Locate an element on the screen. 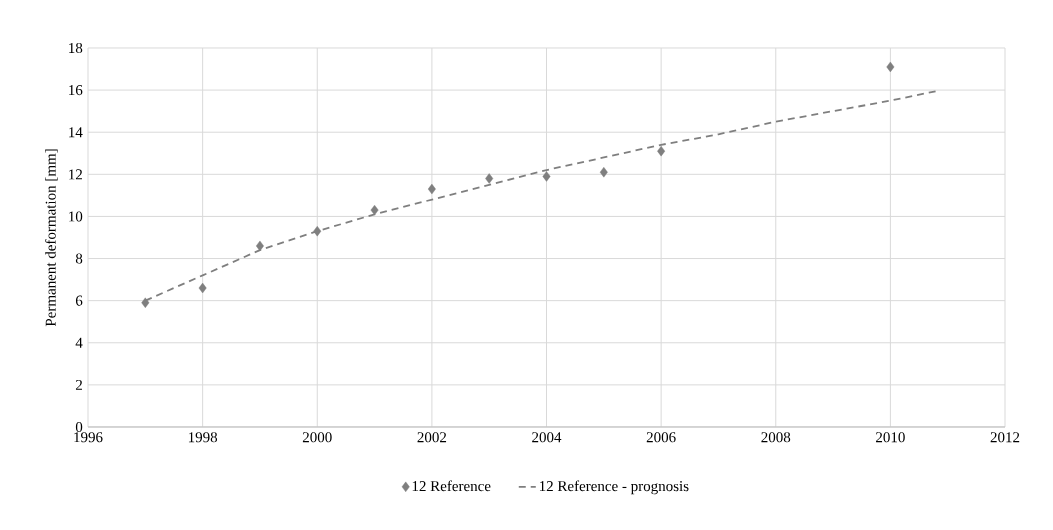 The height and width of the screenshot is (530, 1053). y-tick-label: 14 is located at coordinates (76, 132).